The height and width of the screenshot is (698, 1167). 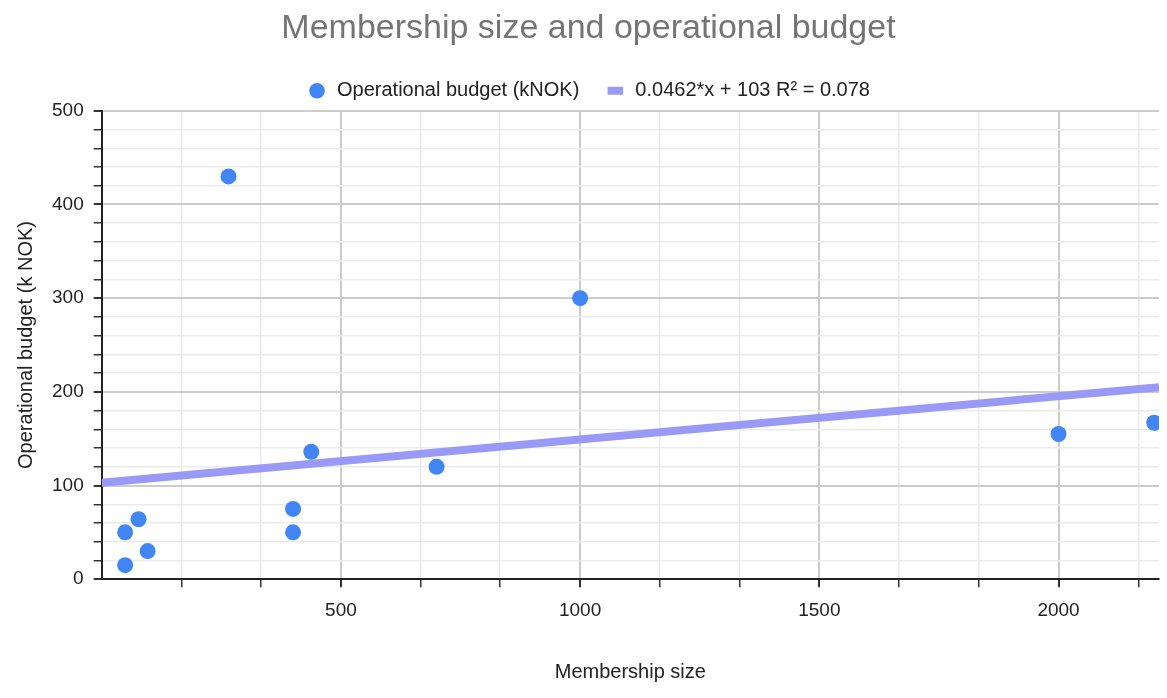 I want to click on y-tick-label: 300, so click(x=68, y=297).